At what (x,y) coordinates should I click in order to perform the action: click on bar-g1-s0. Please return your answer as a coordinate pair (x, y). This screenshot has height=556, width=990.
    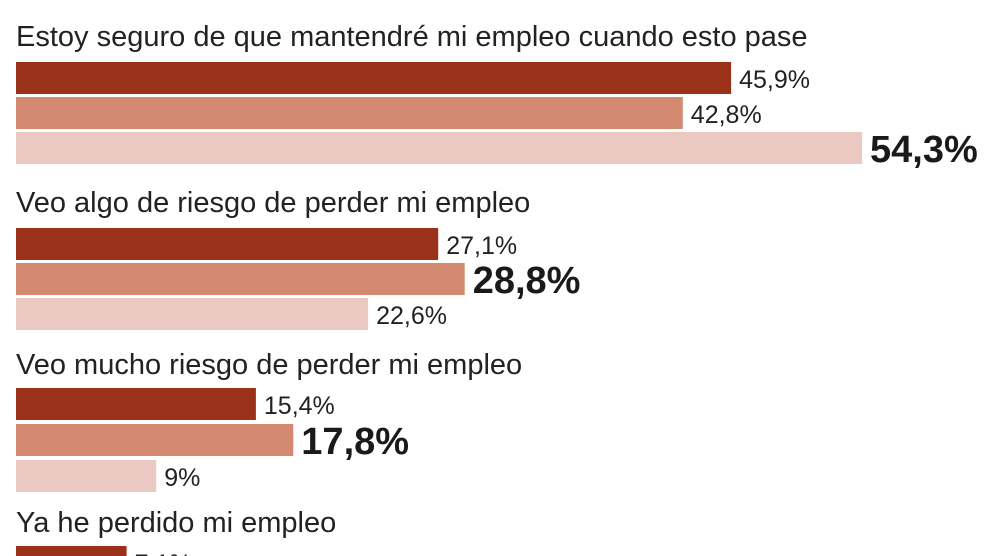
    Looking at the image, I should click on (227, 244).